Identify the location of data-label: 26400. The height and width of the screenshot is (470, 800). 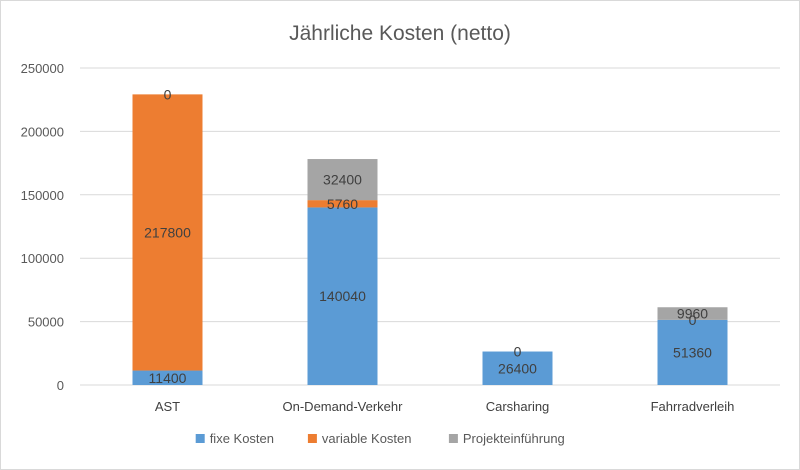
(517, 368).